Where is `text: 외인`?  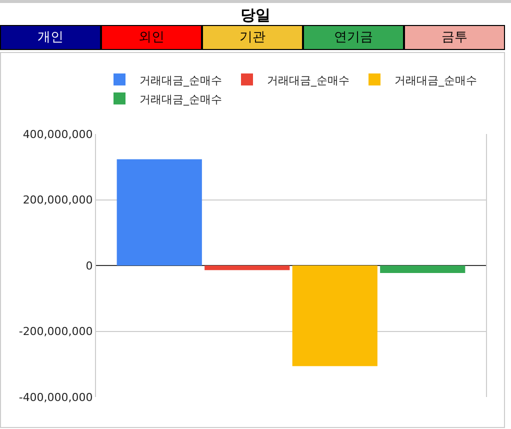
text: 외인 is located at coordinates (151, 37).